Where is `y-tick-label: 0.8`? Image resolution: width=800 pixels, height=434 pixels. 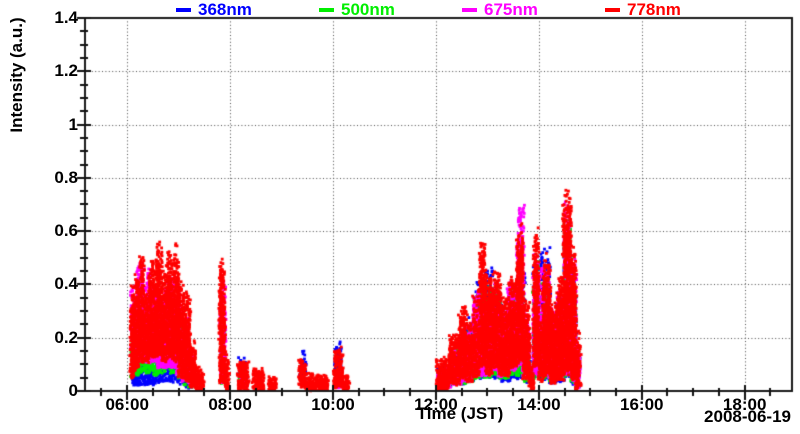
y-tick-label: 0.8 is located at coordinates (66, 177).